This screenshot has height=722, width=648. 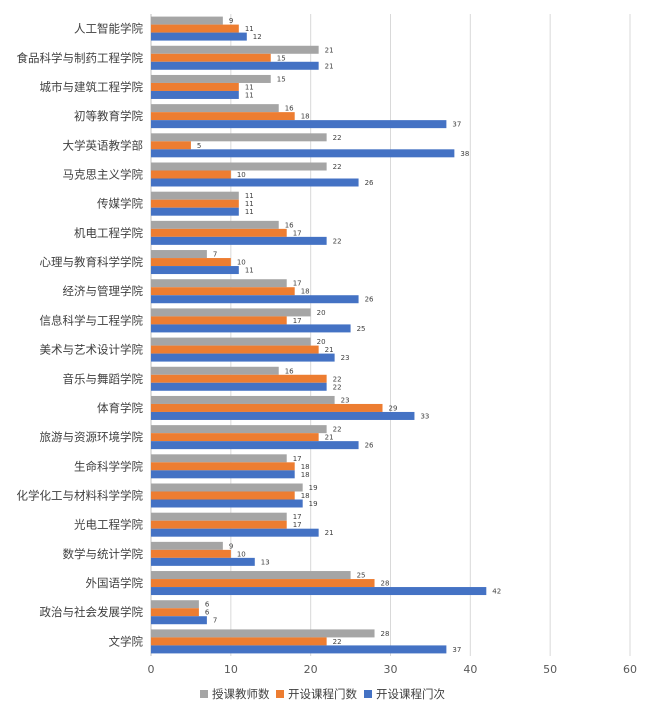 I want to click on category-label: 外国语学院, so click(x=115, y=583).